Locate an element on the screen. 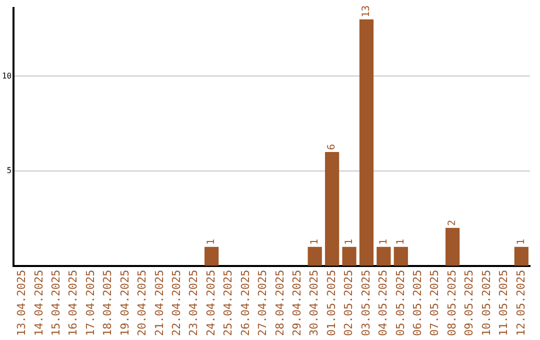  x-tick-label: 14.04.2025 is located at coordinates (39, 303).